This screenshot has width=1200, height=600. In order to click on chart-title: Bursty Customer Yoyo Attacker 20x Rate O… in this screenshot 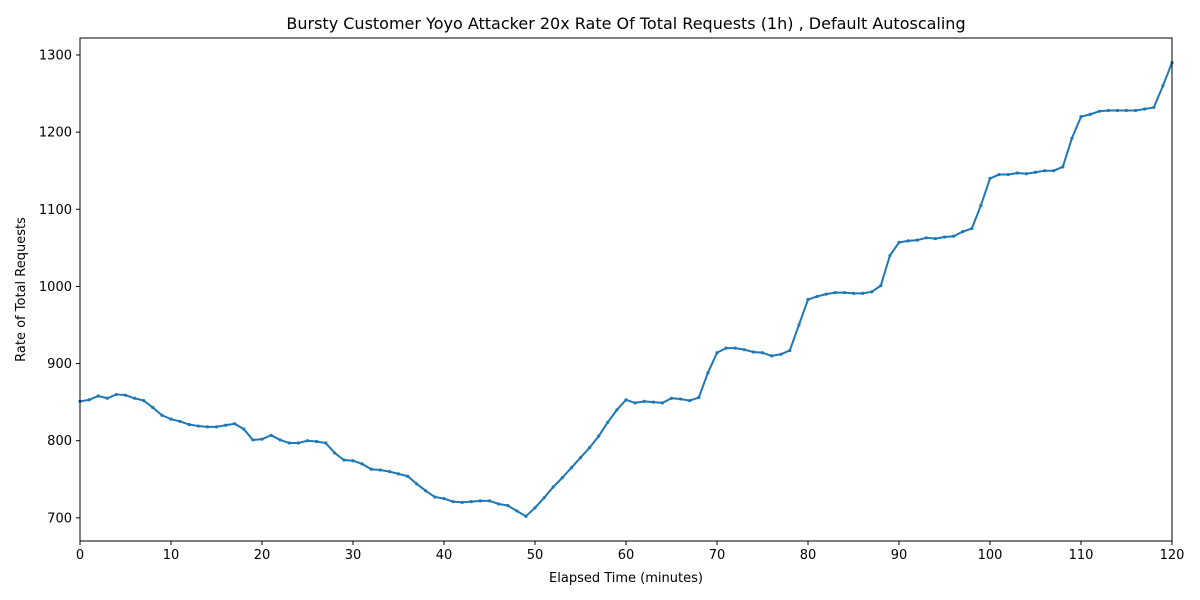, I will do `click(625, 23)`.